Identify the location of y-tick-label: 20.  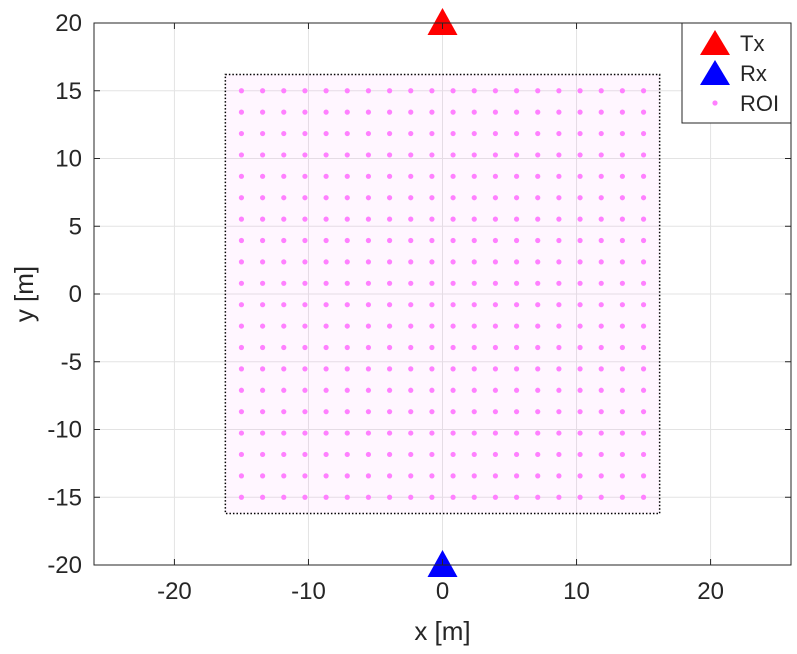
(68, 23).